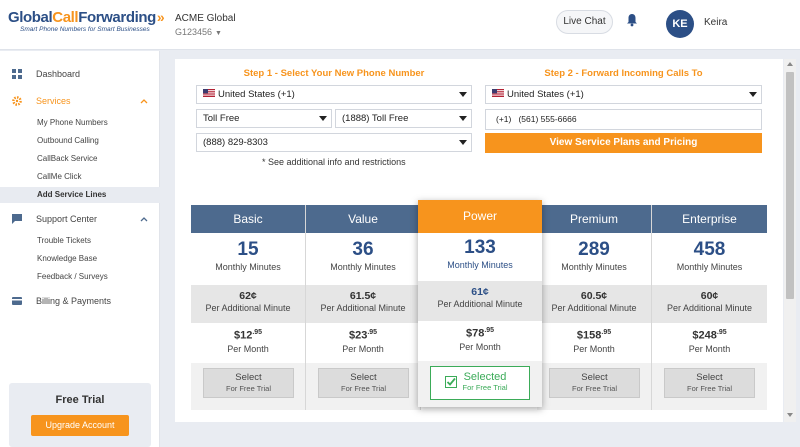 Image resolution: width=800 pixels, height=447 pixels. Describe the element at coordinates (248, 296) in the screenshot. I see `plan-additional-rate: 62¢` at that location.